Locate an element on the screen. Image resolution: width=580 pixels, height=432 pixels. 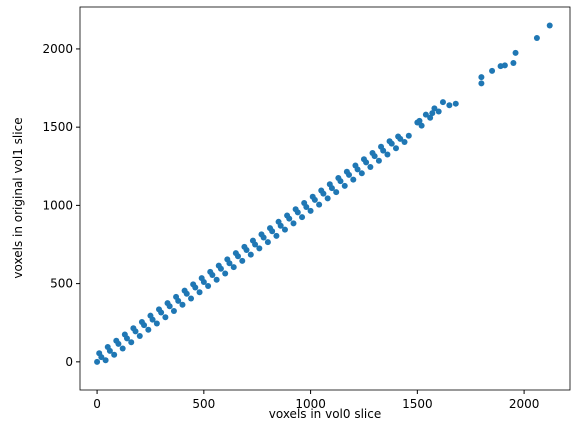
x-tick-label: 1500 is located at coordinates (417, 404).